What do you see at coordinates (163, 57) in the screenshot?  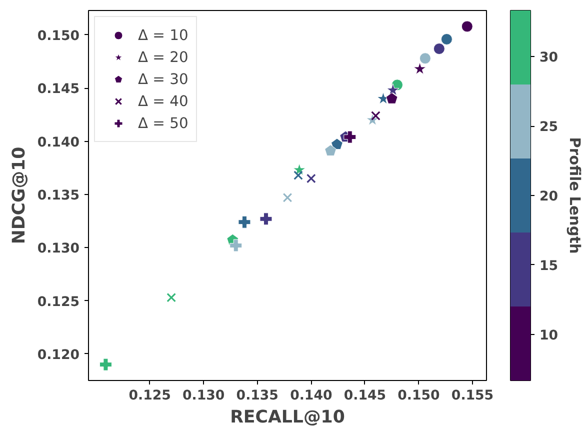 I see `legend-label: Δ = 20` at bounding box center [163, 57].